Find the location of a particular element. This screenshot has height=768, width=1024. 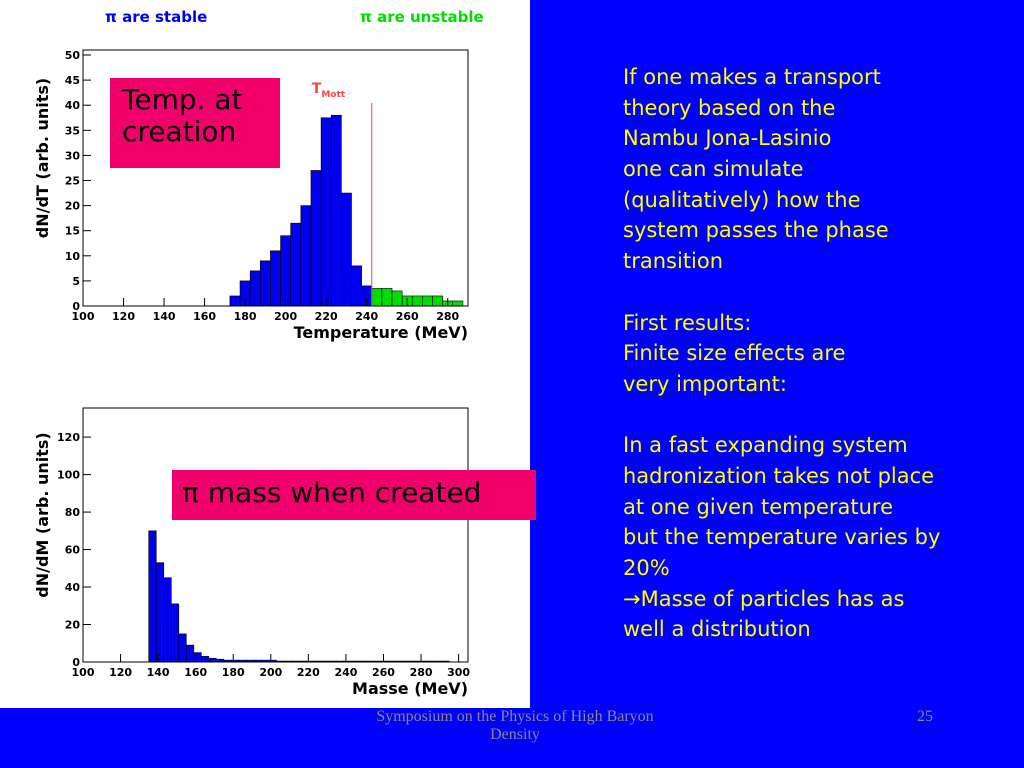

y-tick-label: 45 is located at coordinates (72, 80).